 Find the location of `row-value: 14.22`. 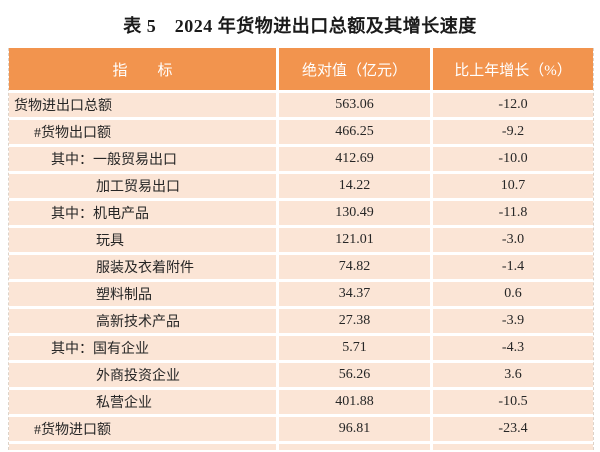

row-value: 14.22 is located at coordinates (353, 186).